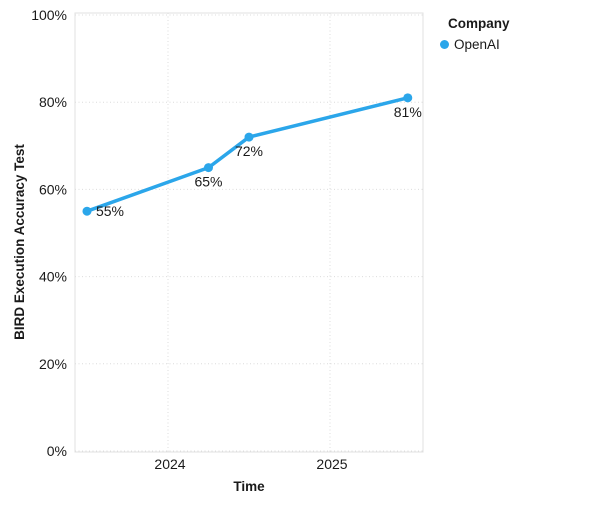 This screenshot has width=605, height=512. Describe the element at coordinates (53, 189) in the screenshot. I see `y-tick-label: 60%` at that location.